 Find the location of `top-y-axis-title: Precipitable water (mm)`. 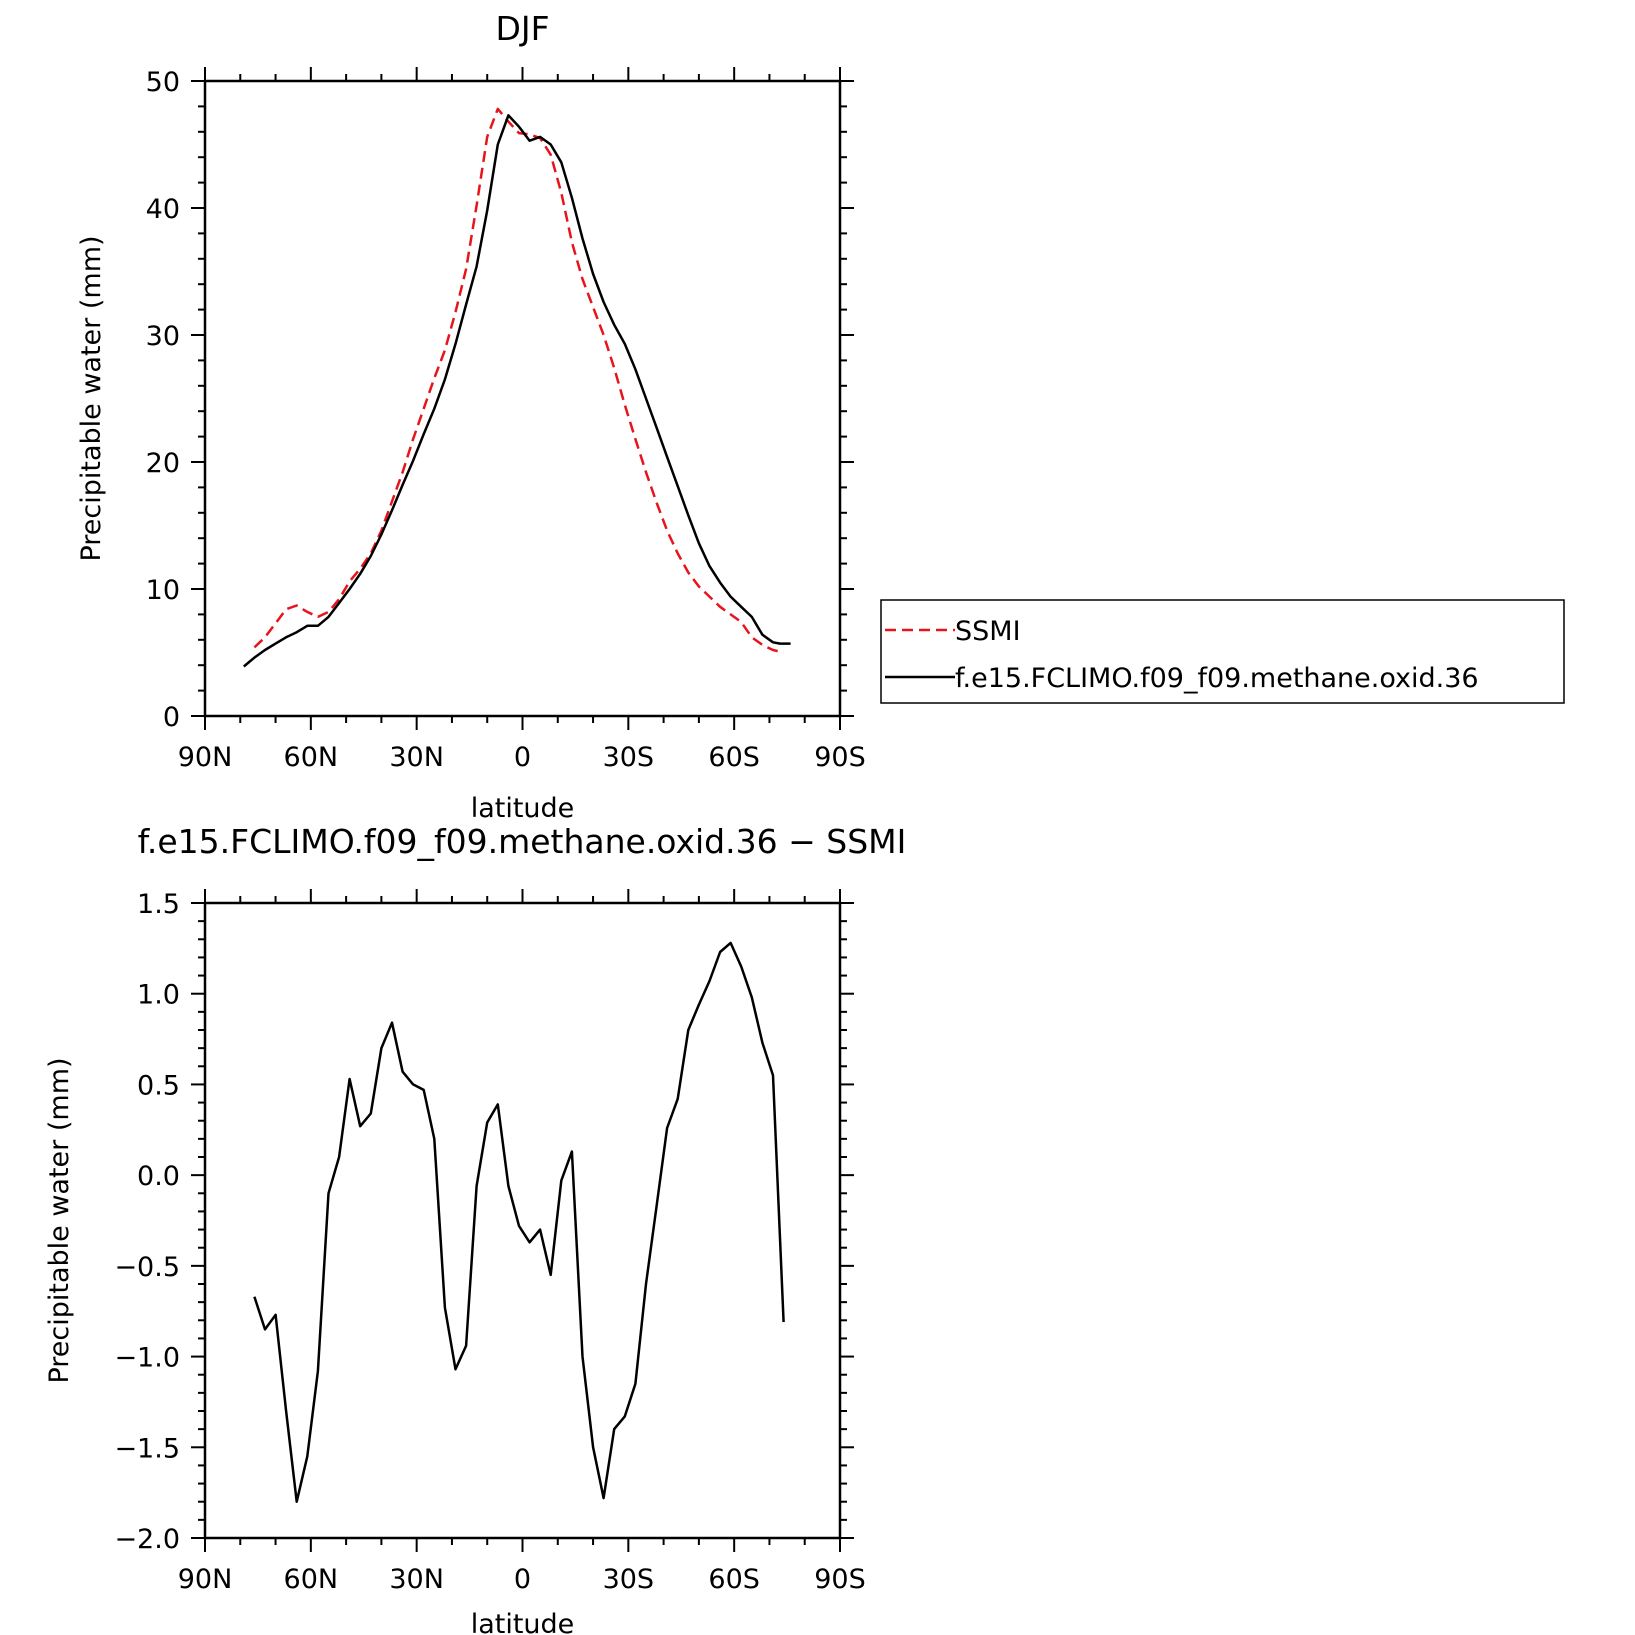

top-y-axis-title: Precipitable water (mm) is located at coordinates (91, 398).